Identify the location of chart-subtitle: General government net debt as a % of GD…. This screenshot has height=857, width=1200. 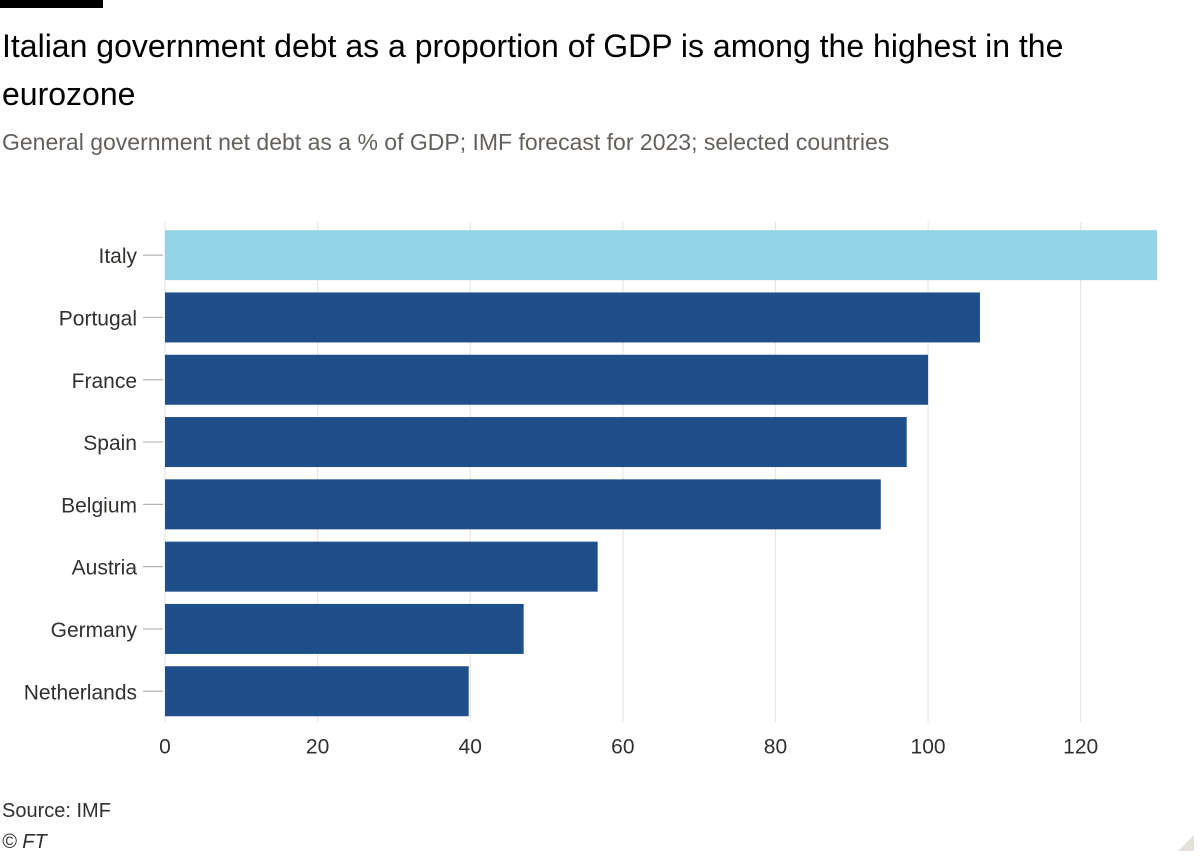
(446, 142).